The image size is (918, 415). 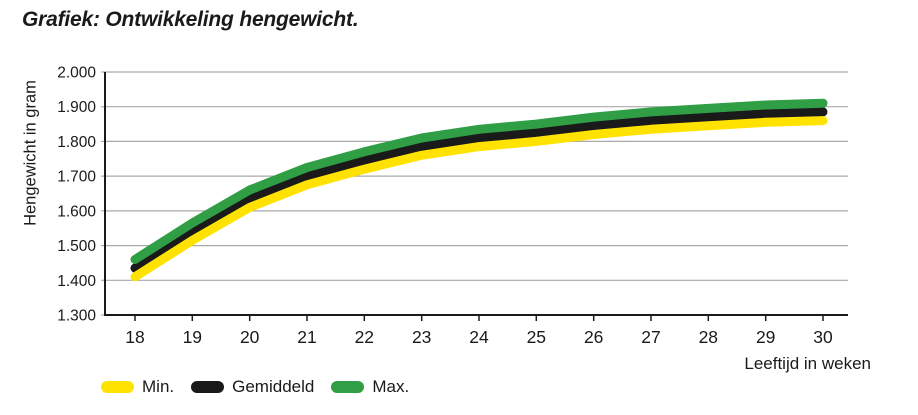 What do you see at coordinates (273, 386) in the screenshot?
I see `legend-label-gemiddeld: Gemiddeld` at bounding box center [273, 386].